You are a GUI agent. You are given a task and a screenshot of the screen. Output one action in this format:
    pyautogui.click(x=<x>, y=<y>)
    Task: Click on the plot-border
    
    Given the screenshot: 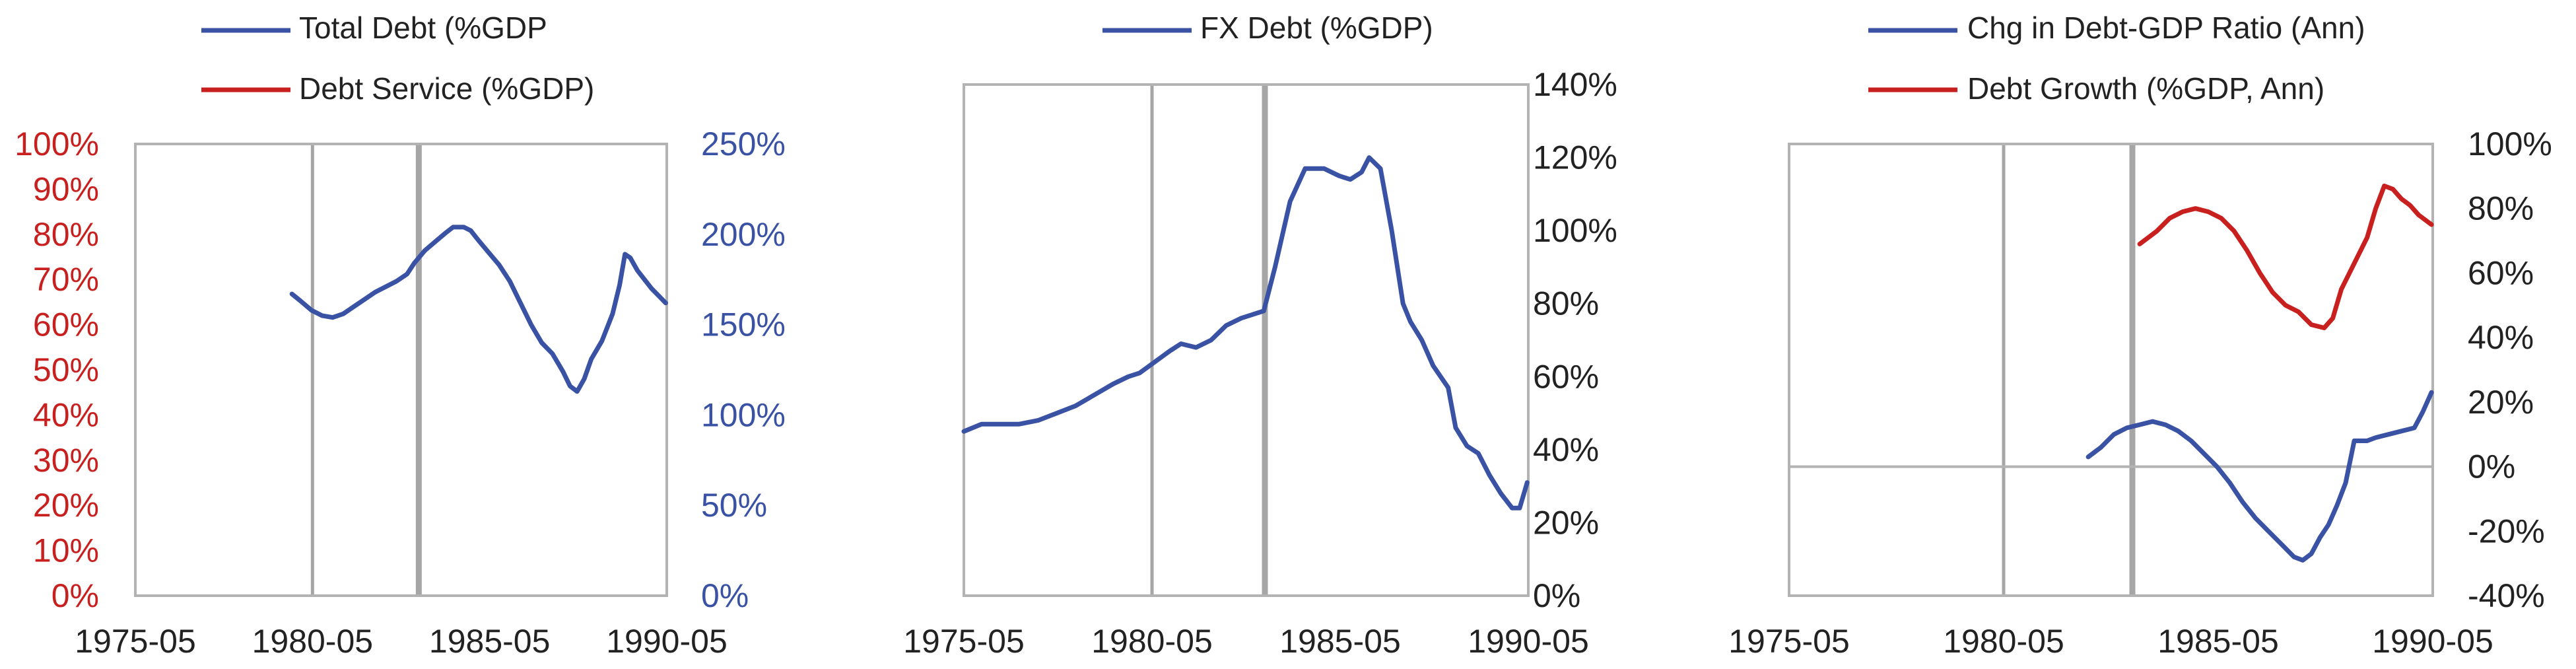 What is the action you would take?
    pyautogui.click(x=401, y=370)
    